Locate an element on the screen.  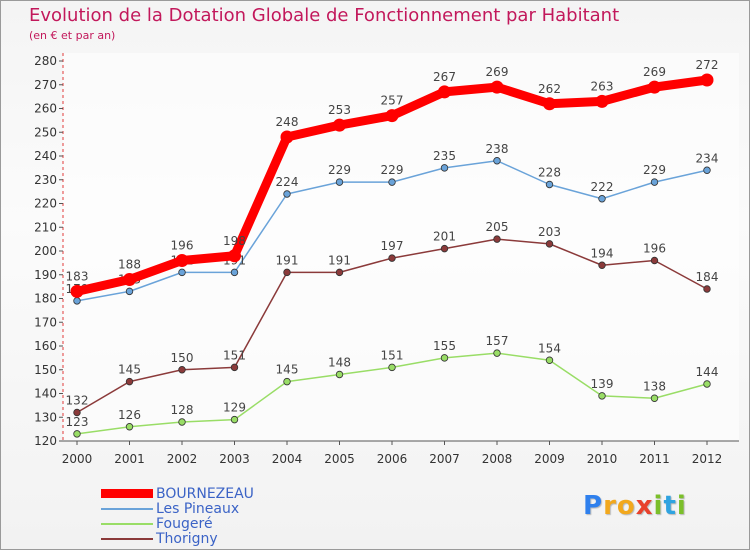
data-label: 144 is located at coordinates (707, 372).